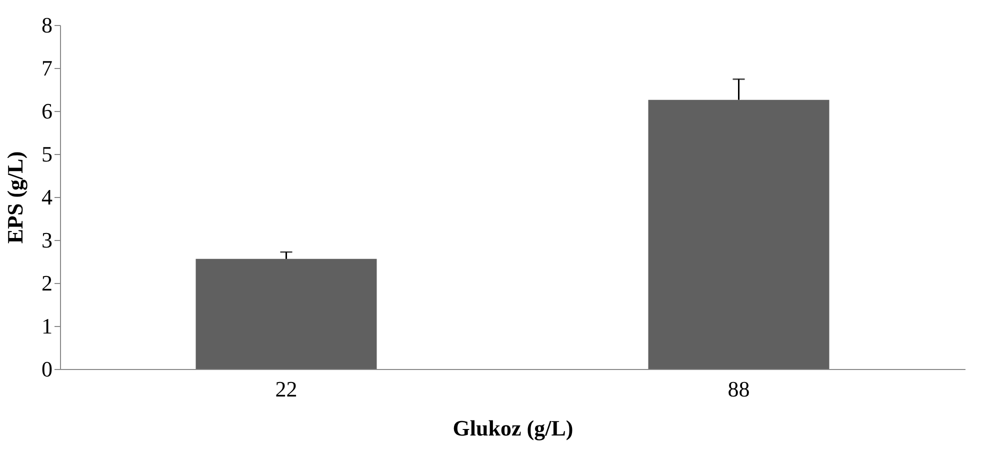  What do you see at coordinates (47, 326) in the screenshot?
I see `y-tick-label: 1` at bounding box center [47, 326].